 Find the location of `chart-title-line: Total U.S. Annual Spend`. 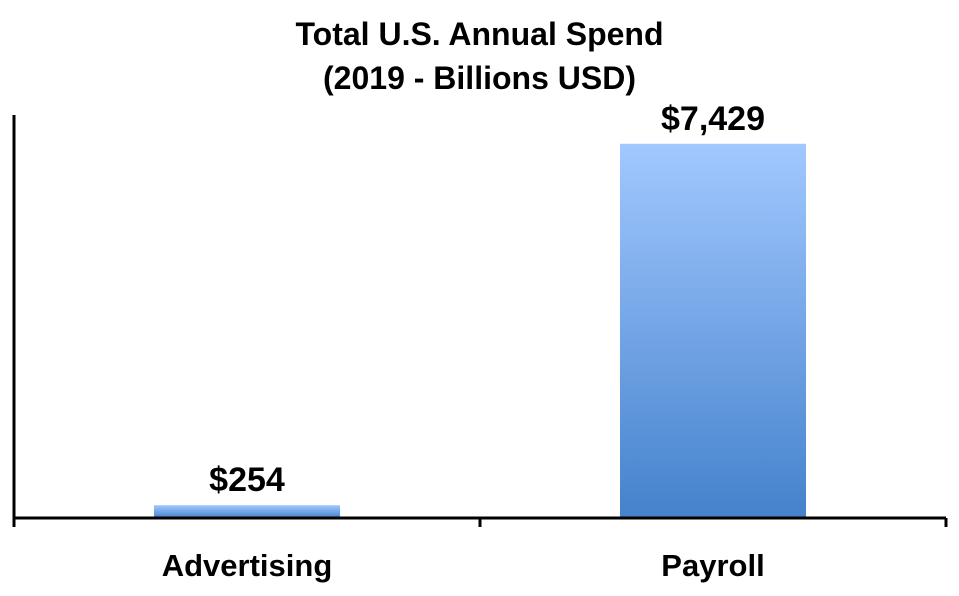

chart-title-line: Total U.S. Annual Spend is located at coordinates (479, 34).